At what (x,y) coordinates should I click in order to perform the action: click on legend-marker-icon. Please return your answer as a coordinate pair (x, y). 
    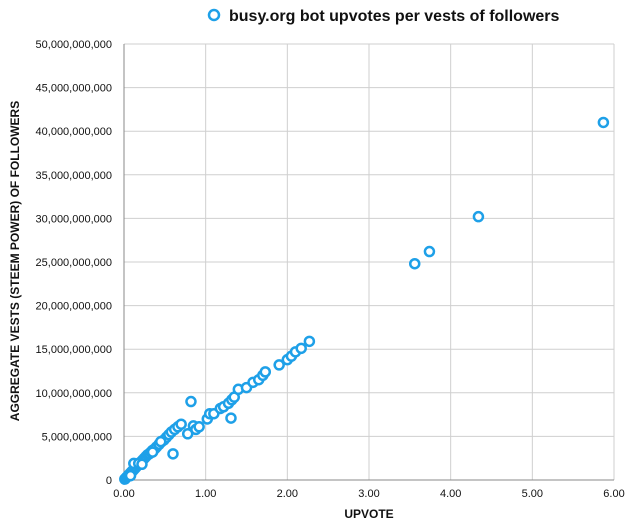
    Looking at the image, I should click on (214, 15).